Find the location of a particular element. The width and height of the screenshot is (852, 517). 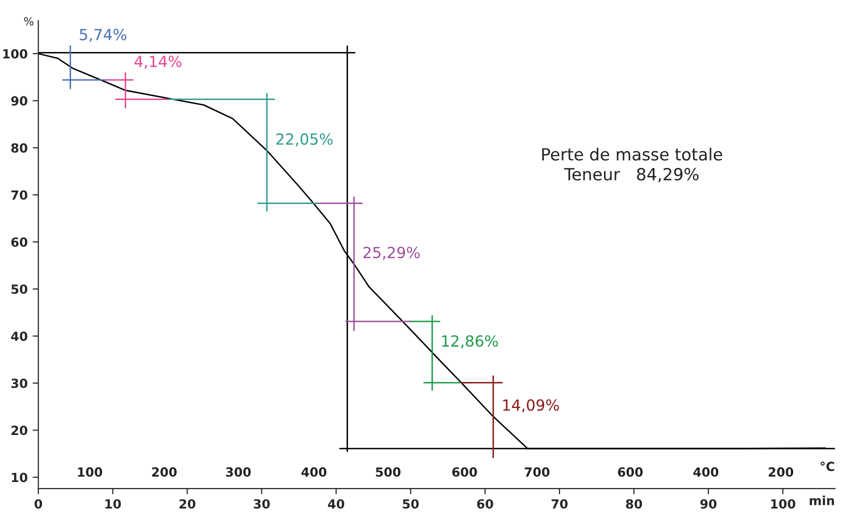

annotation: 700 is located at coordinates (537, 472).